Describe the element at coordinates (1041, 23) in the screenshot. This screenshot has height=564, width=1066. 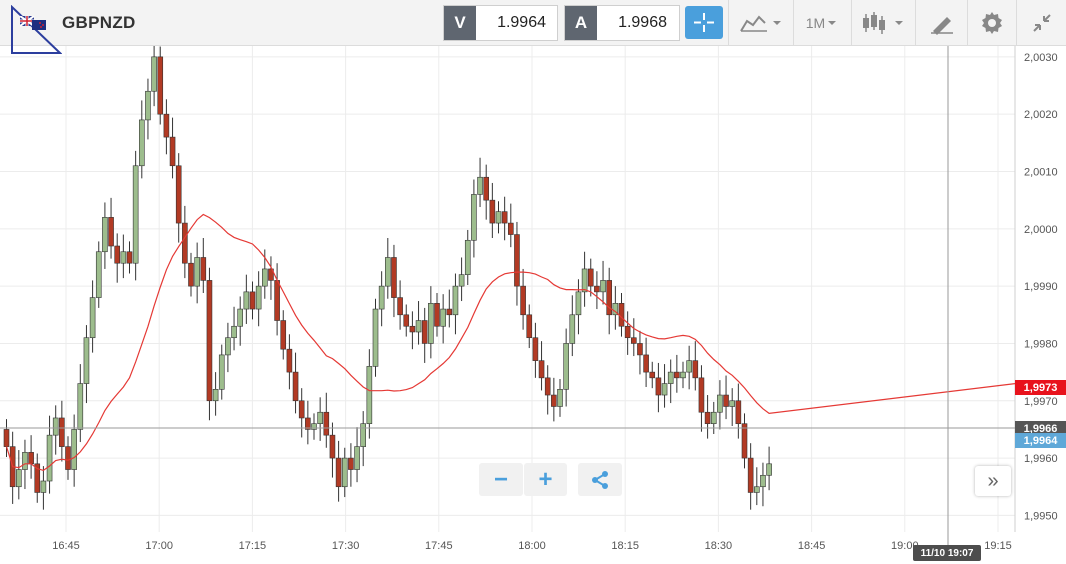
I see `collapse-button` at that location.